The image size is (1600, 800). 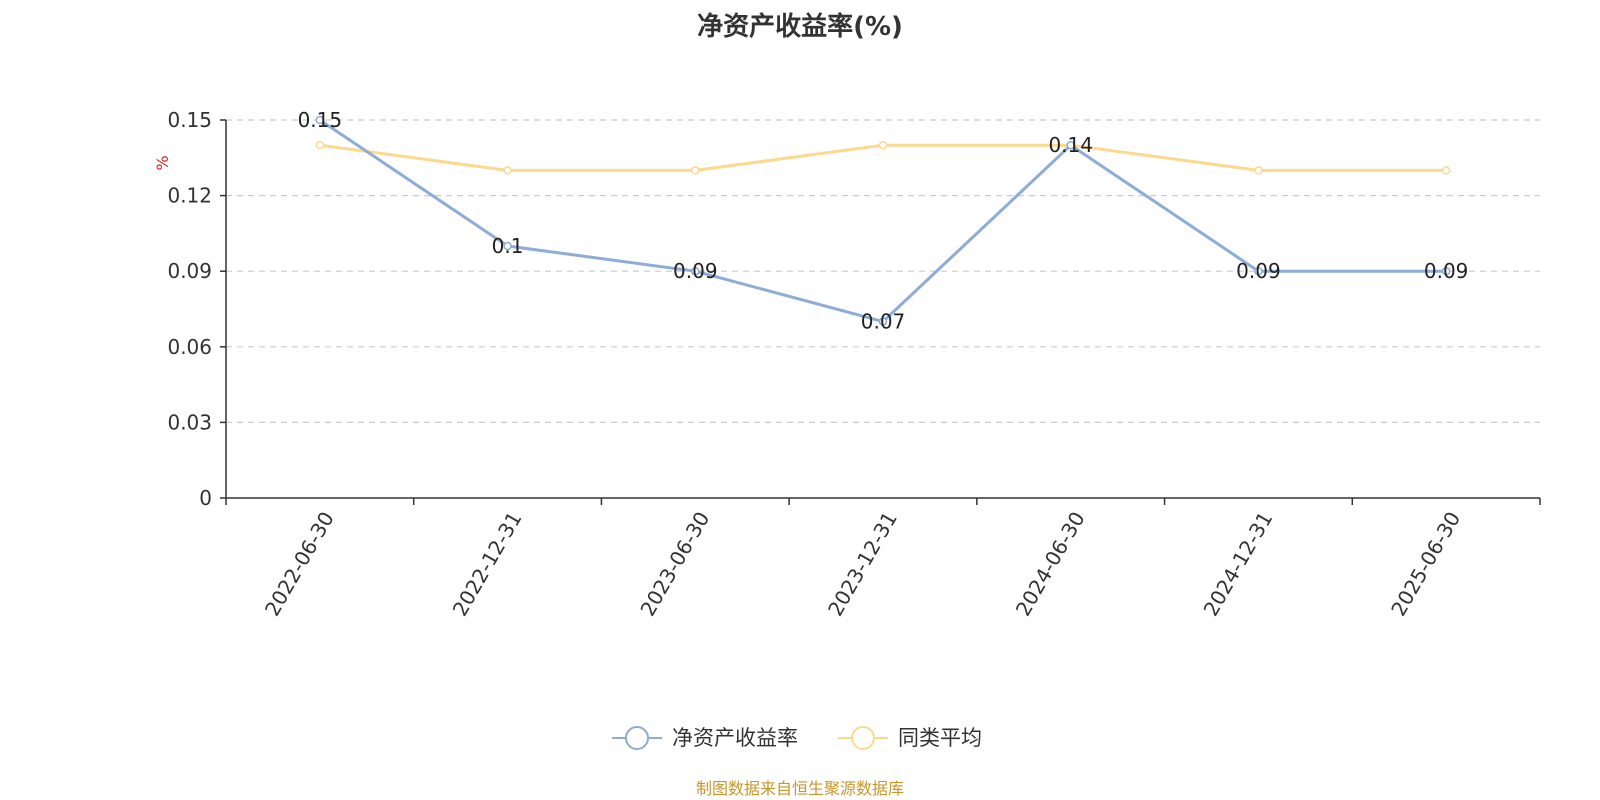 I want to click on legend: 净资产收益率 同类平均, so click(x=797, y=738).